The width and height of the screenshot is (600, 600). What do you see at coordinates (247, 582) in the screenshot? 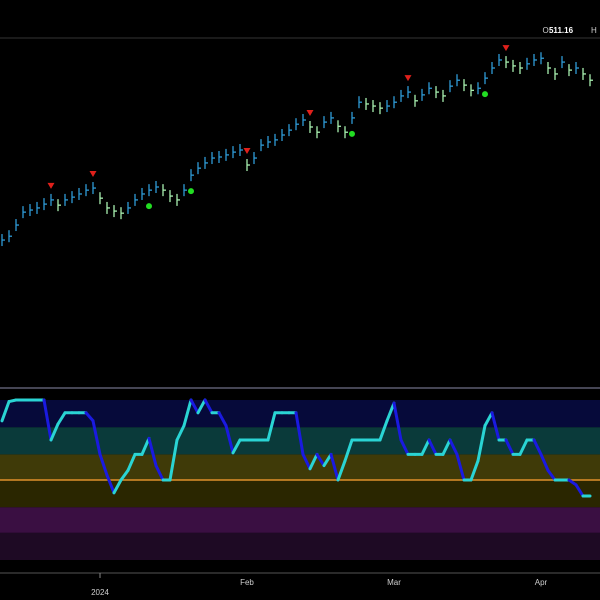
I see `x-tick-label: Feb` at bounding box center [247, 582].